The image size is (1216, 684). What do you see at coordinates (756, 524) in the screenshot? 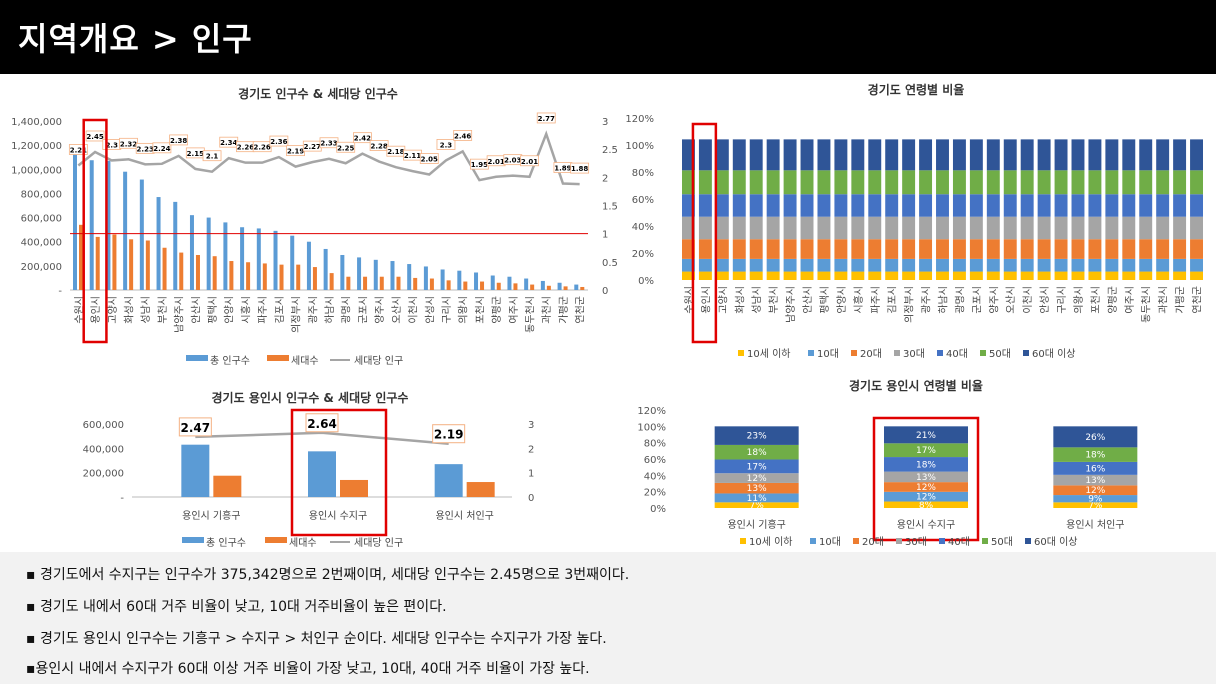
I see `x-tick-label: 용인시 기흥구` at bounding box center [756, 524].